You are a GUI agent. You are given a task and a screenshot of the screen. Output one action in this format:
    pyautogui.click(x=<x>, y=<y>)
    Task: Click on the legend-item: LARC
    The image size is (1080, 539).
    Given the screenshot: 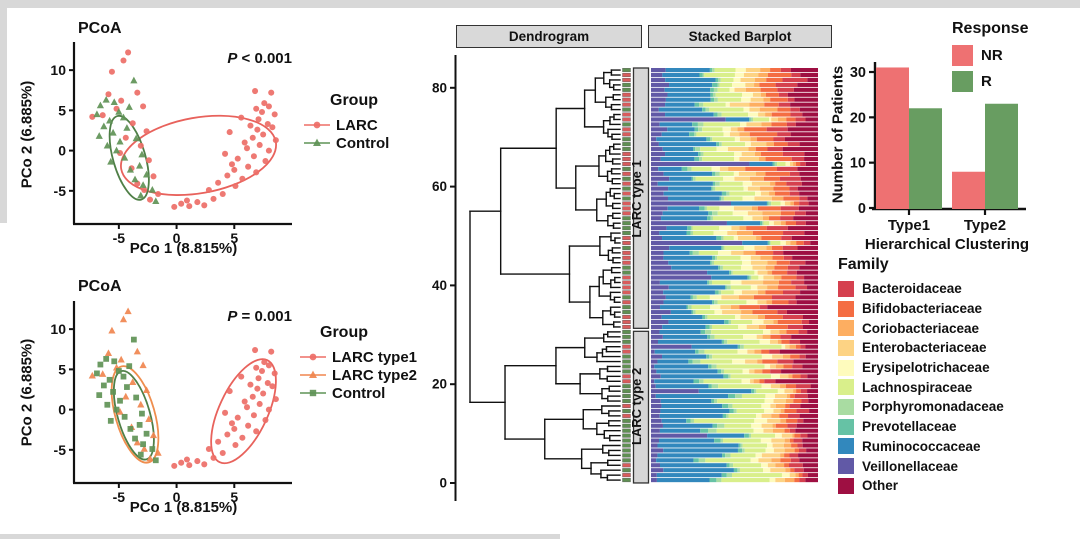 What is the action you would take?
    pyautogui.click(x=345, y=125)
    